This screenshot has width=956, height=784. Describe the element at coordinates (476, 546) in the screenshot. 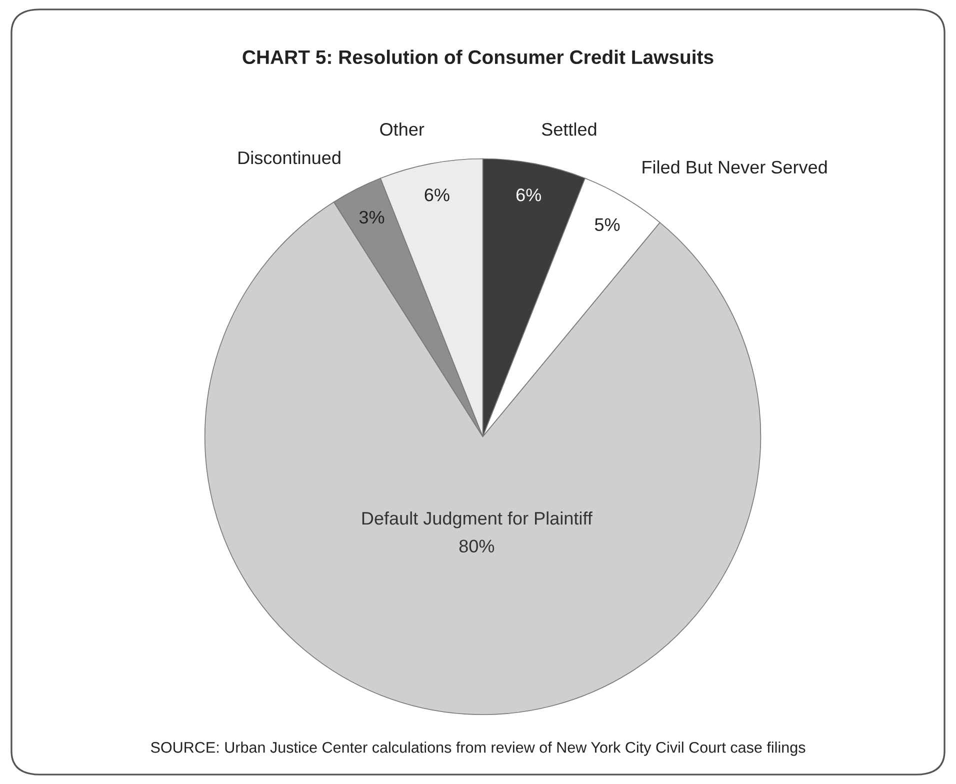

I see `data-label: 80%` at that location.